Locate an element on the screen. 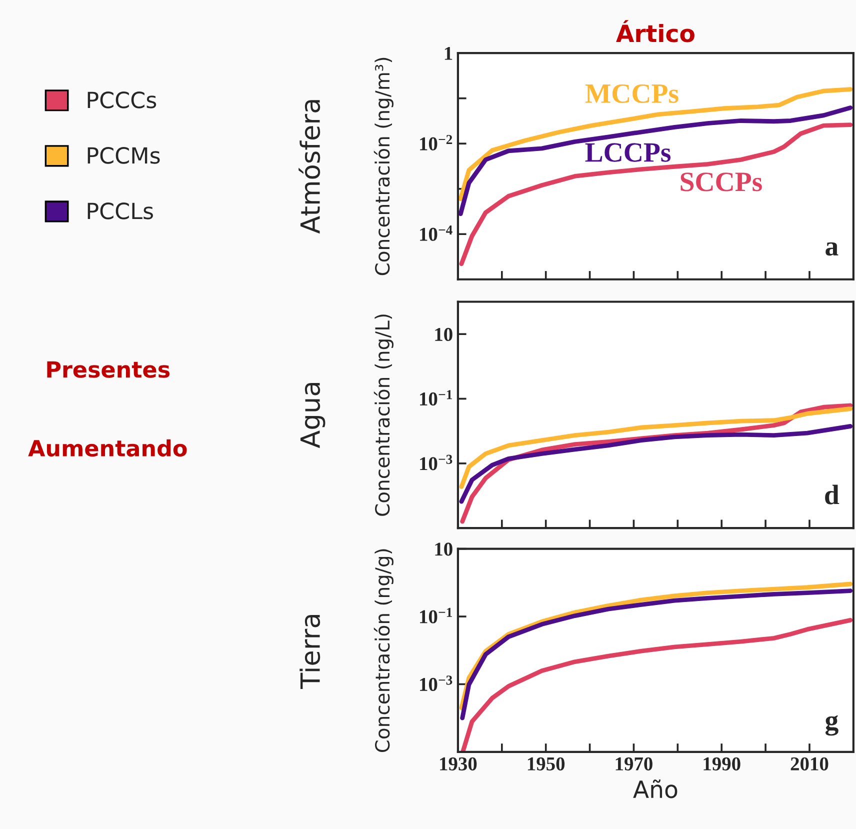 This screenshot has height=829, width=856. y-axis-title: Concentración (ng/L) is located at coordinates (384, 415).